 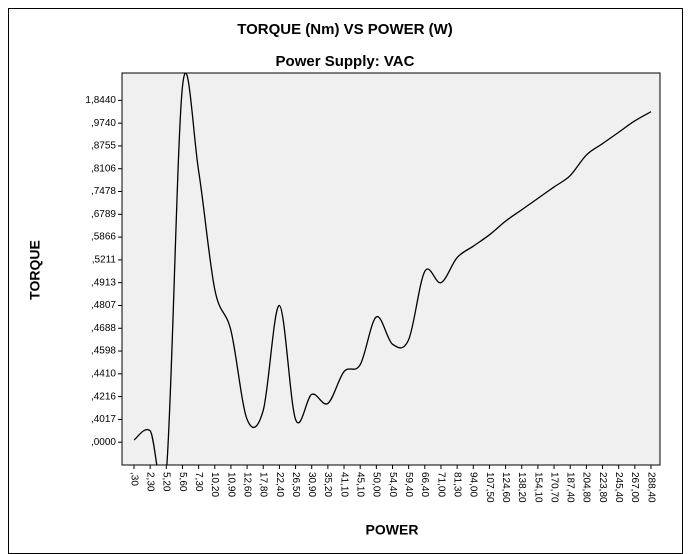 I want to click on x-tick-label: 223,80, so click(x=602, y=487).